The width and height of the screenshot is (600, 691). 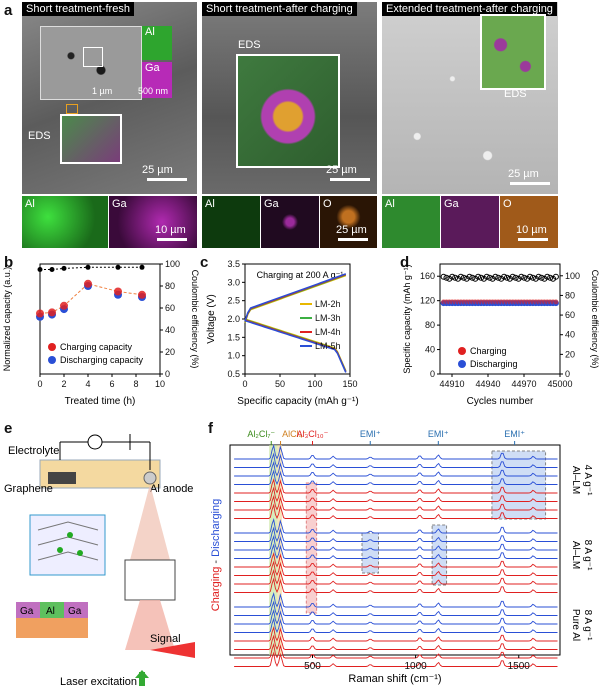 What do you see at coordinates (300, 275) in the screenshot?
I see `annotation: Charging at 200 A g⁻¹` at bounding box center [300, 275].